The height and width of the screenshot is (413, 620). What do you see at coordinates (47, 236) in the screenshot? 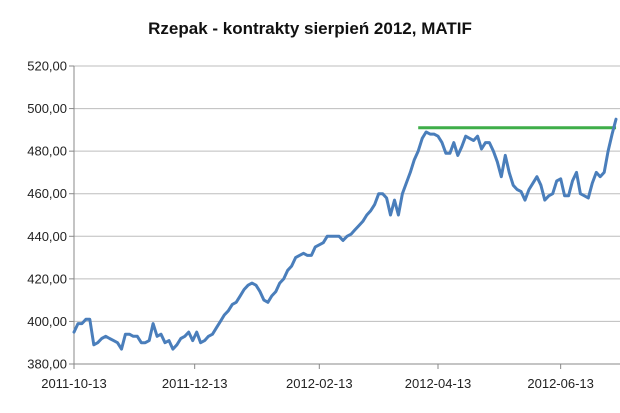
I see `y-tick-label: 440,00` at bounding box center [47, 236].